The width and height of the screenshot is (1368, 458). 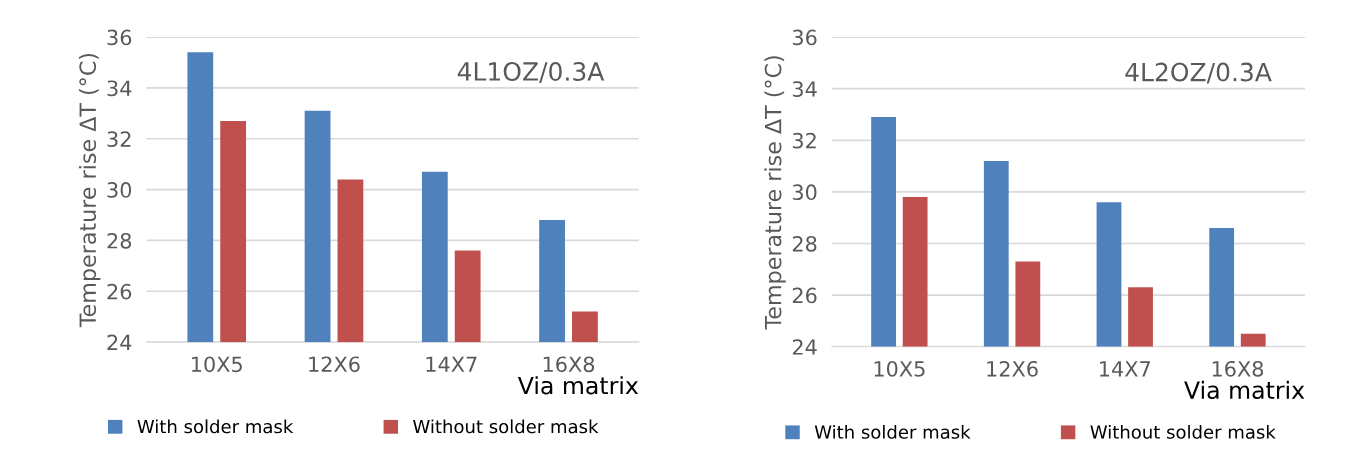 What do you see at coordinates (1198, 73) in the screenshot?
I see `text: 4L2OZ/0.3A` at bounding box center [1198, 73].